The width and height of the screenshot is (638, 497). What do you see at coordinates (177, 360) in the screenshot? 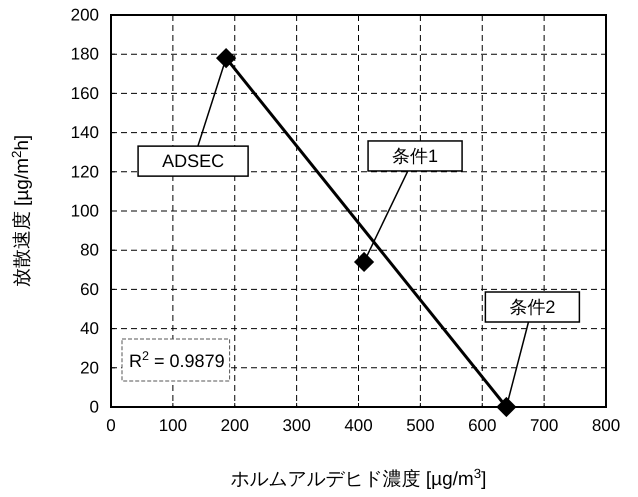
I see `annotation: R$^{2}$ = 0.9879` at bounding box center [177, 360].